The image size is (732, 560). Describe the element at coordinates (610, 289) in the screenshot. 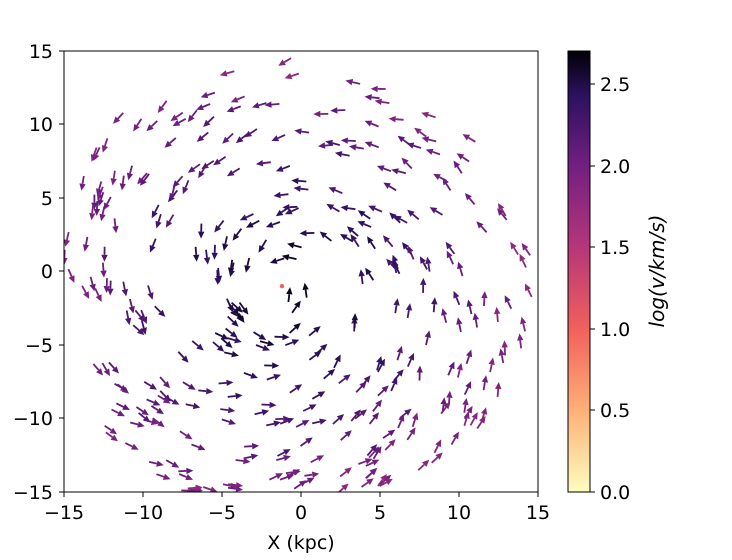

I see `colorbar-axis: 0.0 0.5 1.0 1.5 2.0 2.5` at that location.